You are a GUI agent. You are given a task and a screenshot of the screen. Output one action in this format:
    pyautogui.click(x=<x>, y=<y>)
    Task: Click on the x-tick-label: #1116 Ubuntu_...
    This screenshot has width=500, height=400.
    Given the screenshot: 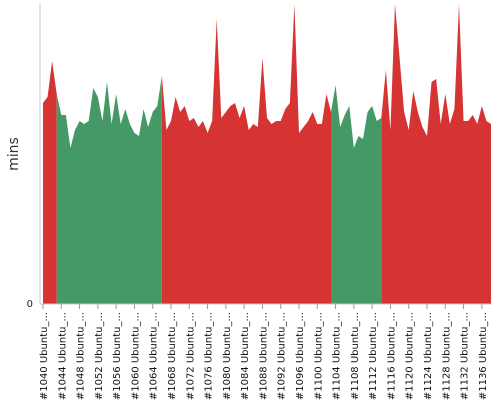 What is the action you would take?
    pyautogui.click(x=391, y=356)
    